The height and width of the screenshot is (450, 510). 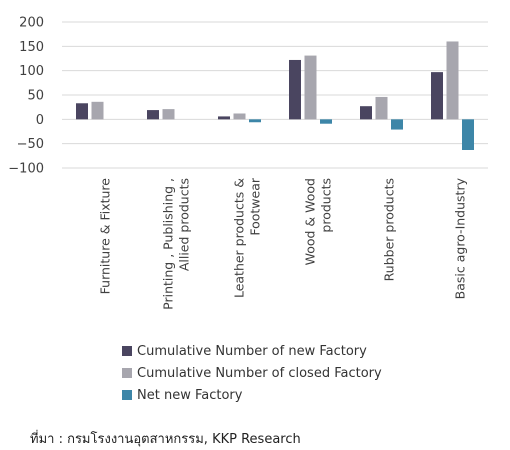 I want to click on y-axis: −100 −50 0 50 100 150 200, so click(x=26, y=96).